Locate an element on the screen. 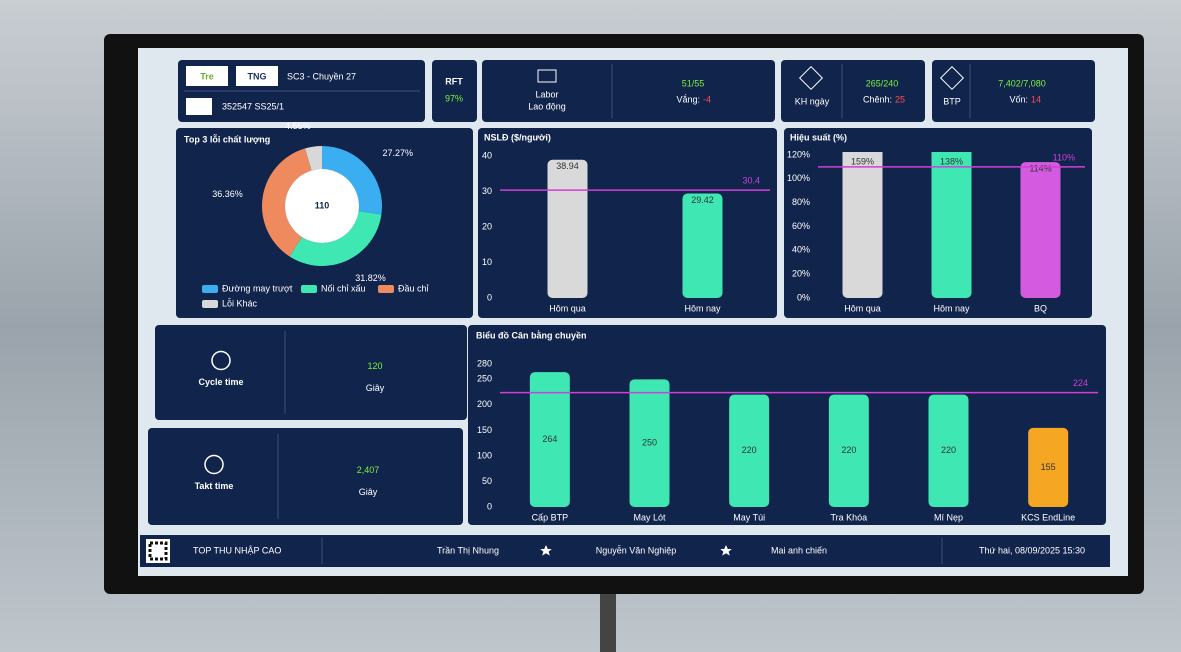 The height and width of the screenshot is (652, 1181). y-tick-label: 250 is located at coordinates (484, 379).